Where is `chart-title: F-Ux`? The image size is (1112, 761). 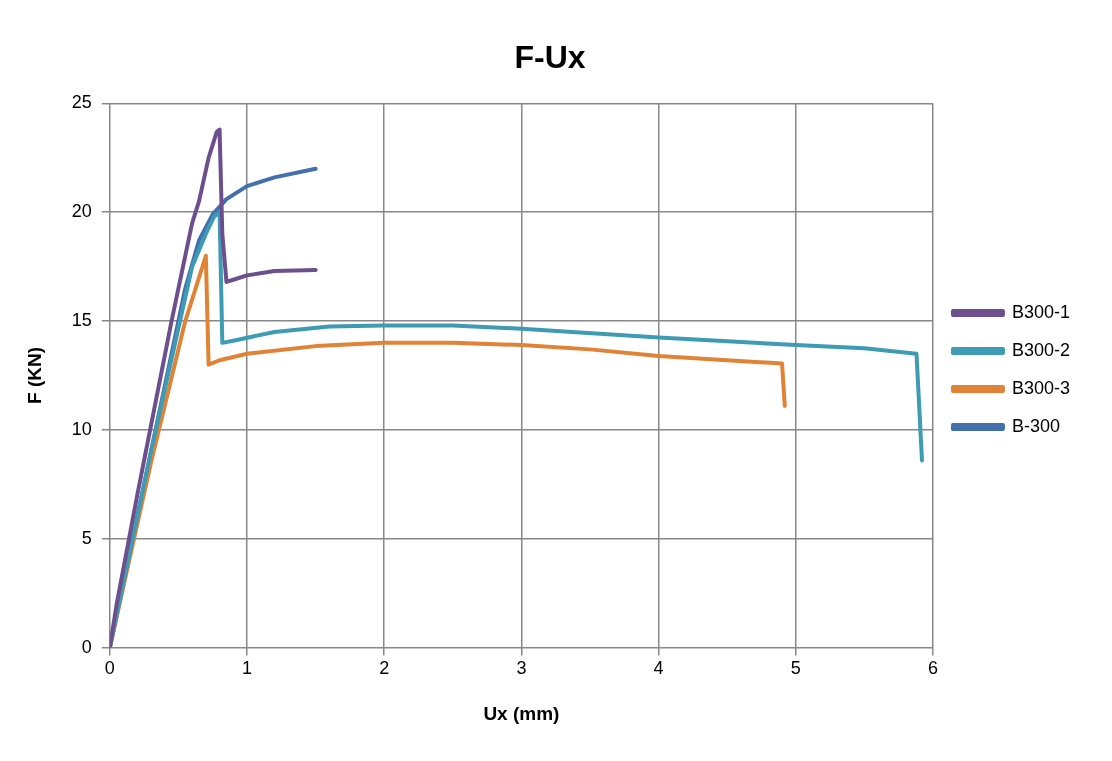 chart-title: F-Ux is located at coordinates (550, 57).